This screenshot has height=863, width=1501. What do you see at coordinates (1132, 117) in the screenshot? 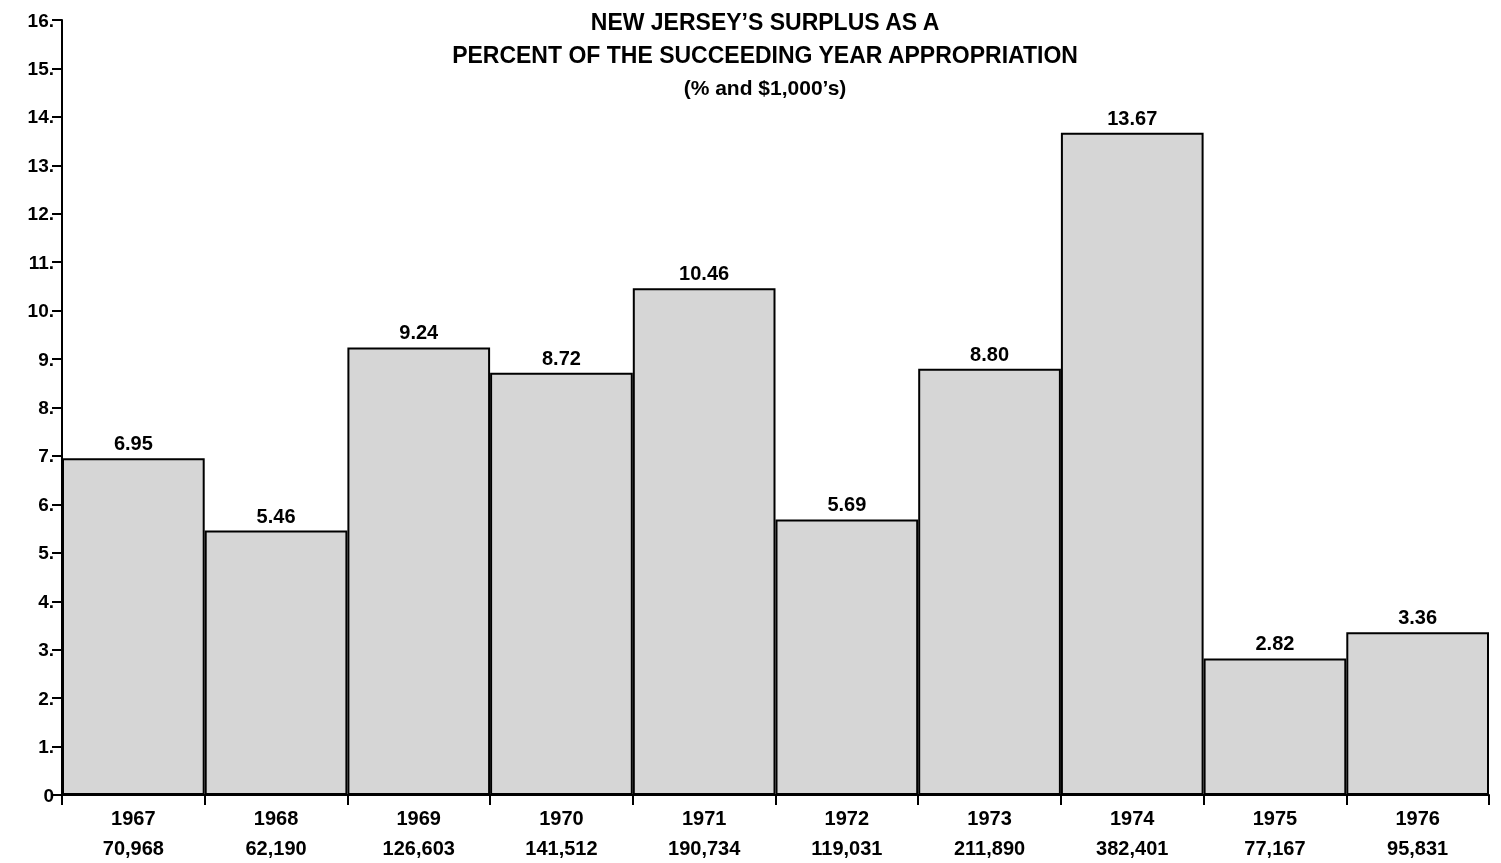
I see `data-label: 13.67` at bounding box center [1132, 117].